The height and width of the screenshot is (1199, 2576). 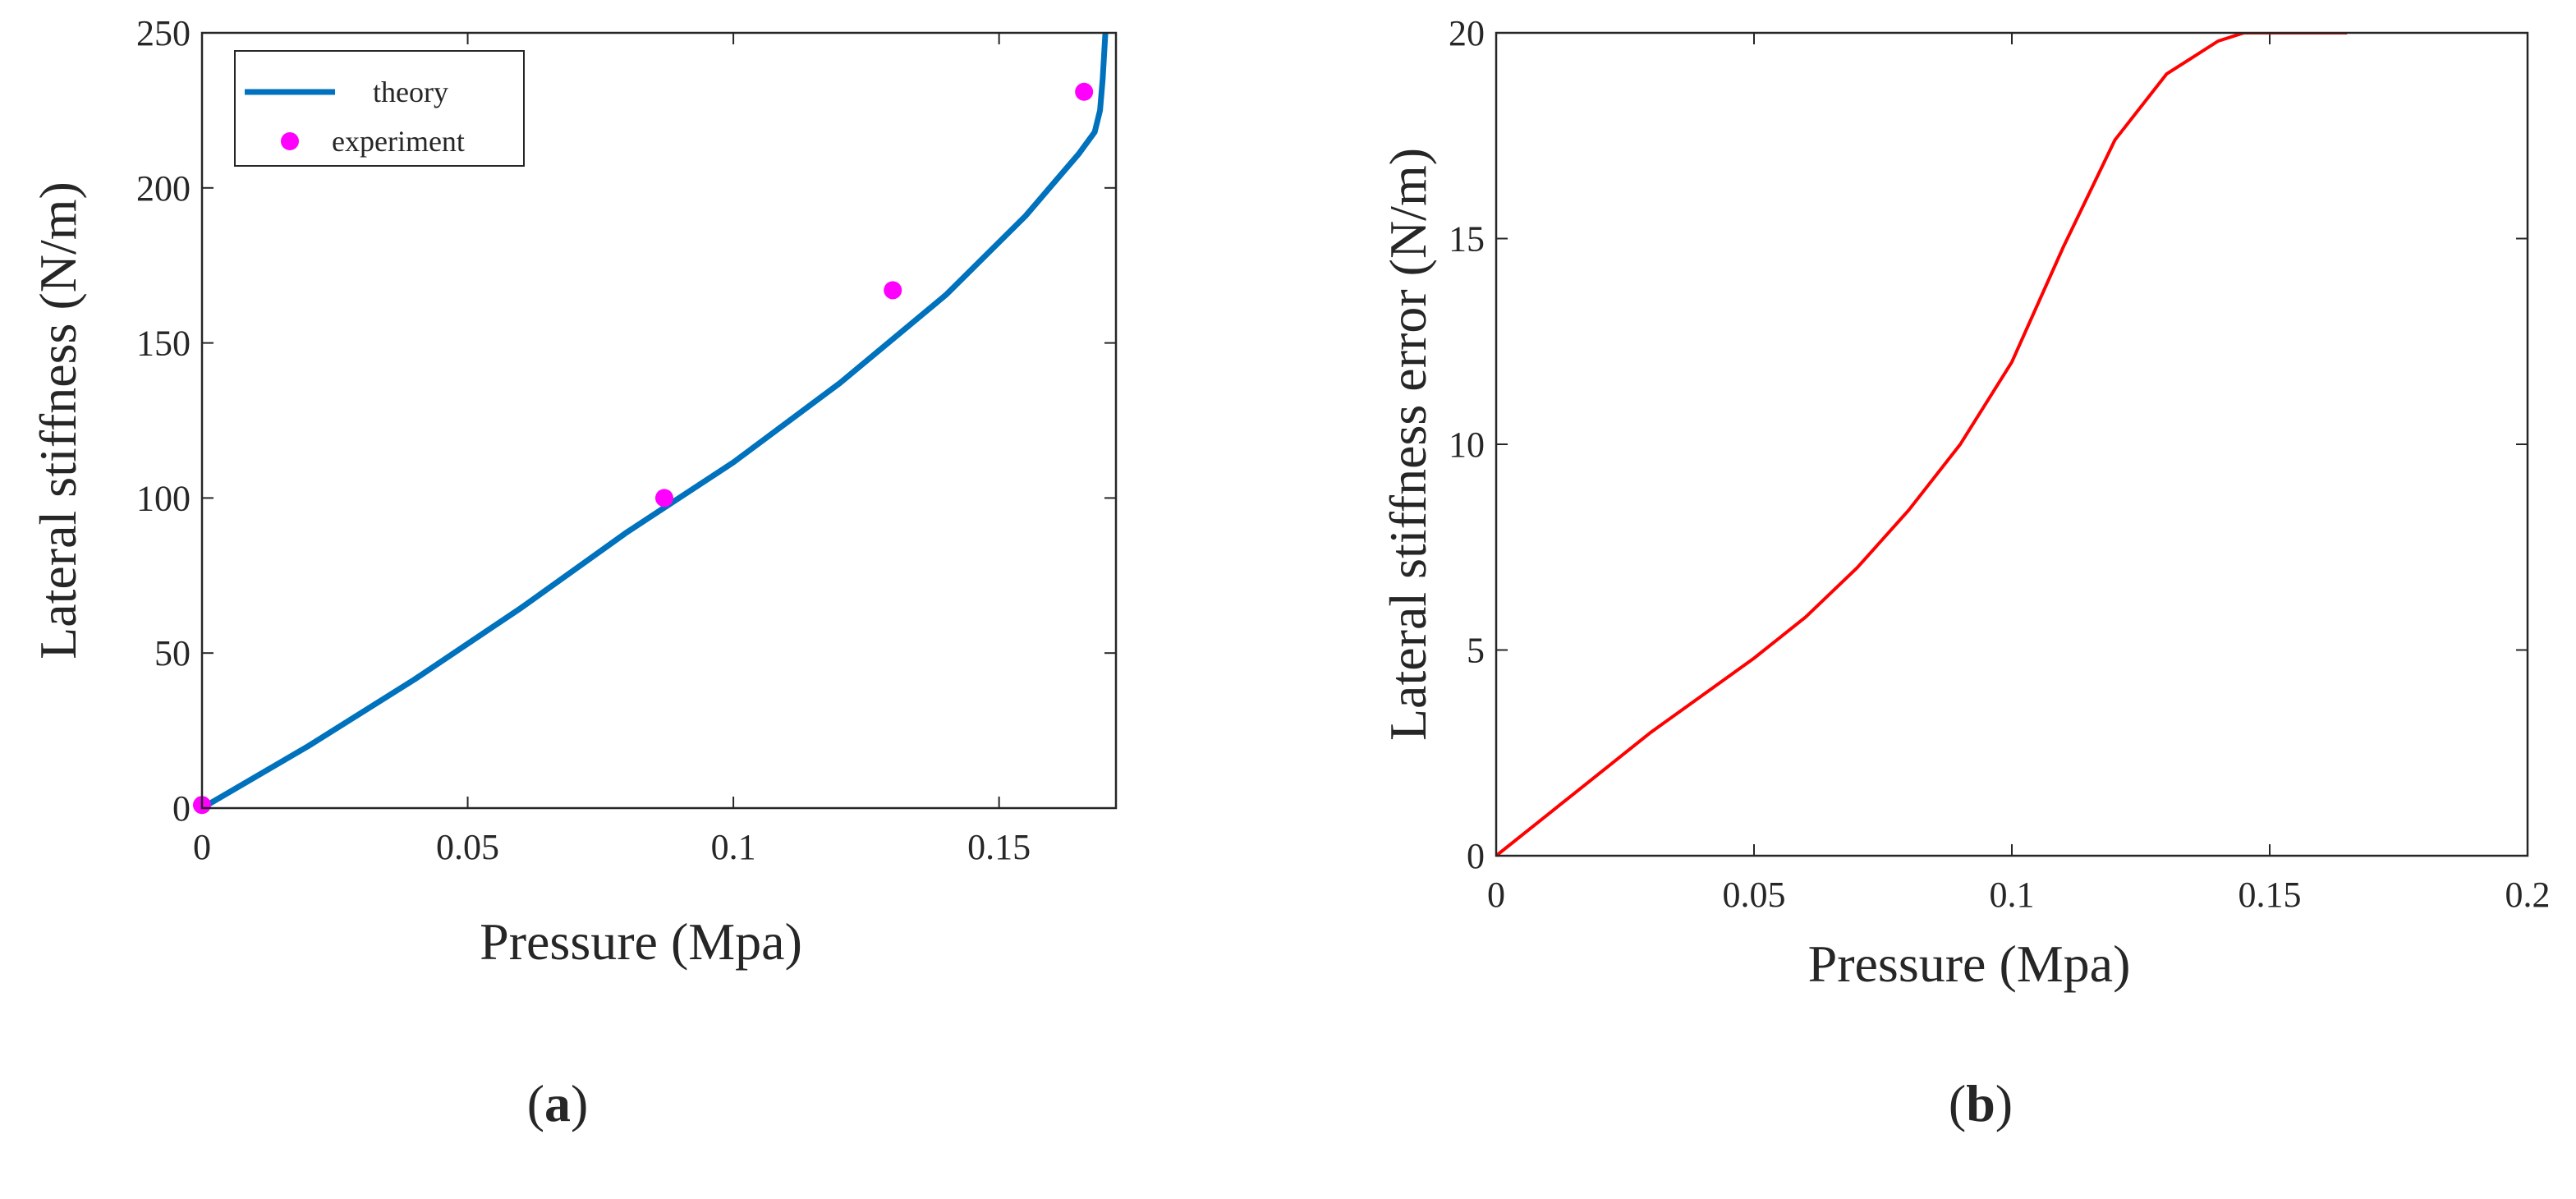 What do you see at coordinates (163, 498) in the screenshot?
I see `y-tick-label: 100` at bounding box center [163, 498].